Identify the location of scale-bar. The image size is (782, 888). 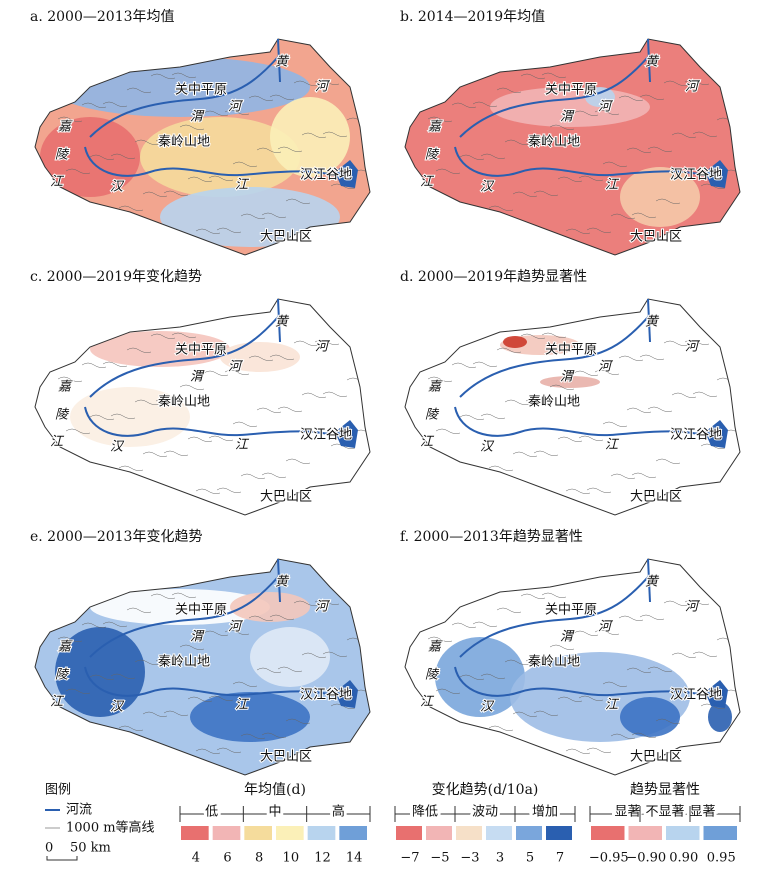
(62, 858).